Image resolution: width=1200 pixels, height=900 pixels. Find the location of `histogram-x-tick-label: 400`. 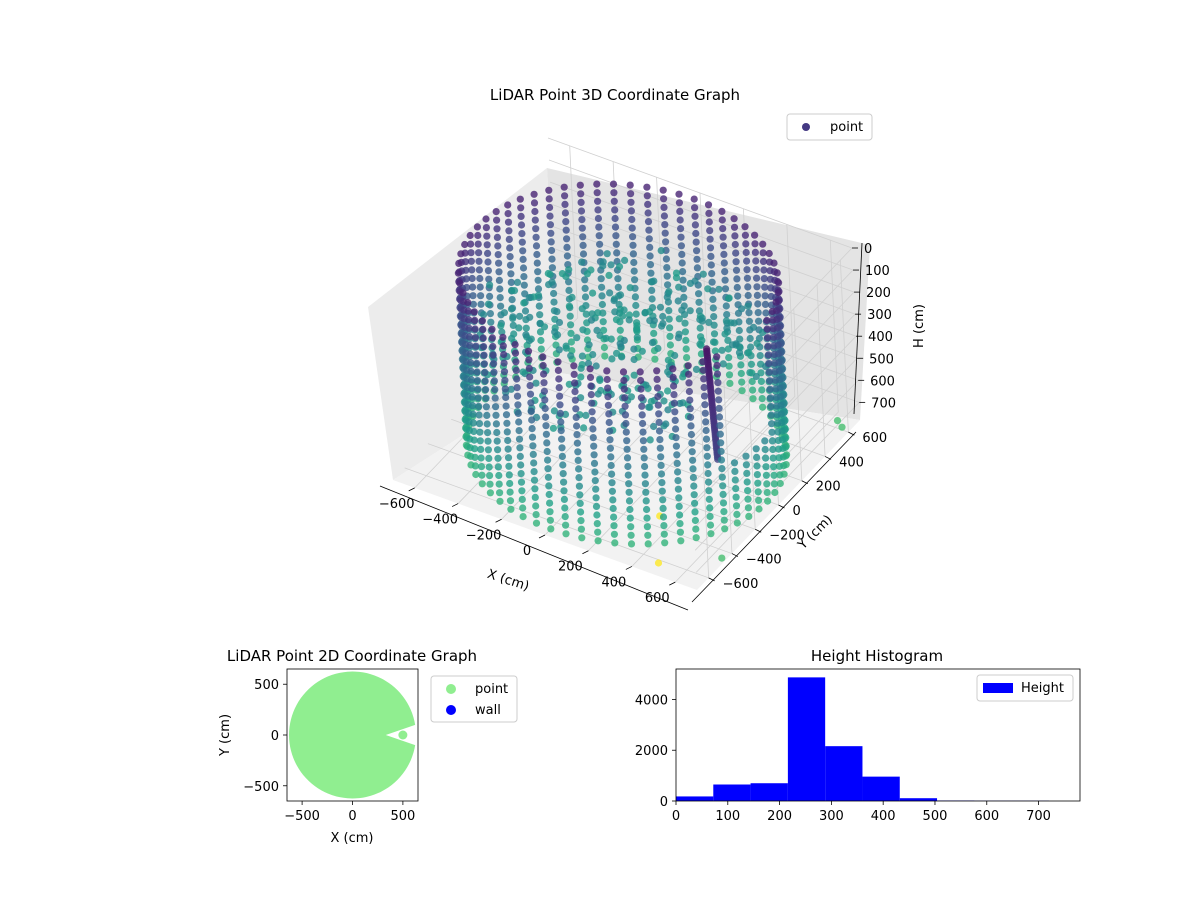

histogram-x-tick-label: 400 is located at coordinates (883, 816).